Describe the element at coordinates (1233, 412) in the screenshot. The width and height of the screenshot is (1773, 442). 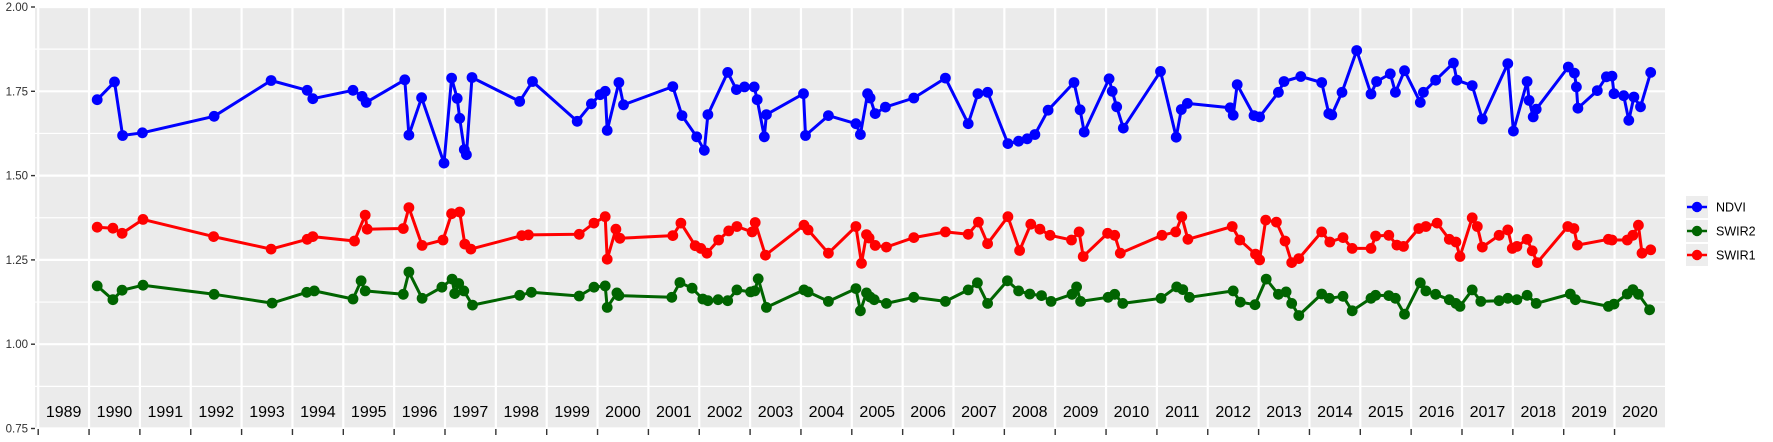
I see `x-year-label: 2012` at that location.